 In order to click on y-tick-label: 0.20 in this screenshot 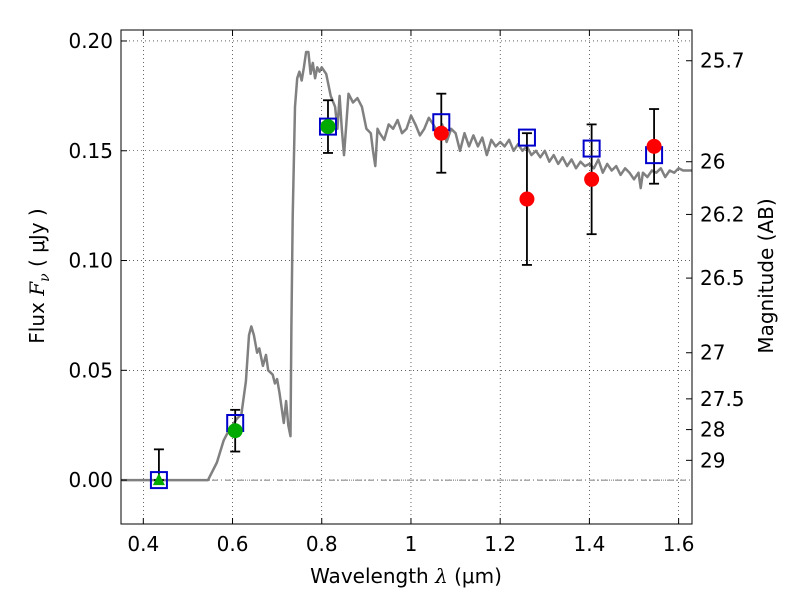, I will do `click(90, 41)`.